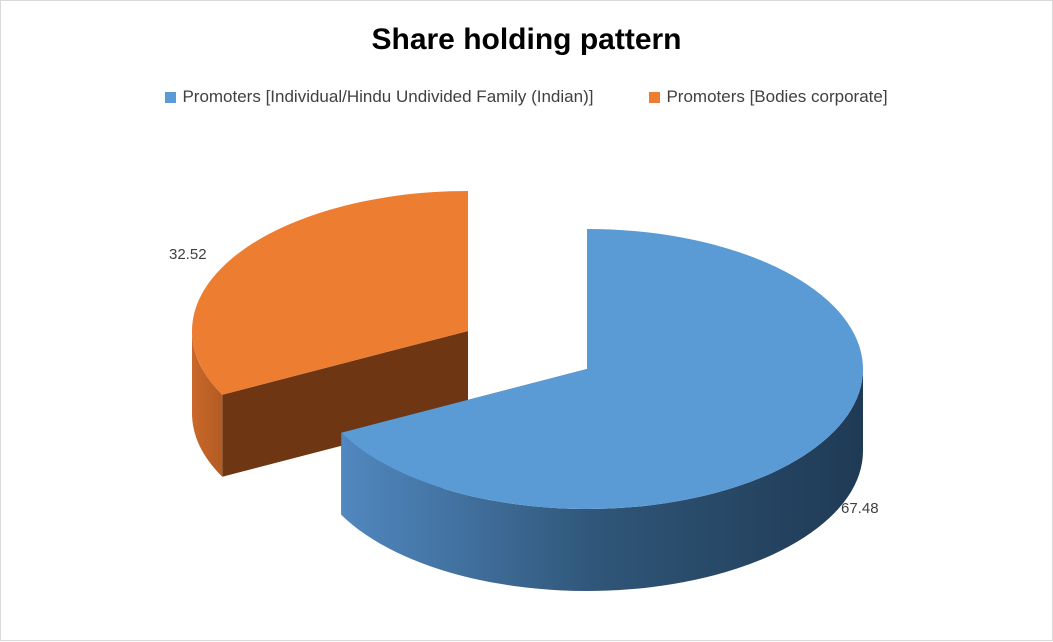 This screenshot has height=642, width=1053. Describe the element at coordinates (345, 404) in the screenshot. I see `slice-cut-face` at that location.